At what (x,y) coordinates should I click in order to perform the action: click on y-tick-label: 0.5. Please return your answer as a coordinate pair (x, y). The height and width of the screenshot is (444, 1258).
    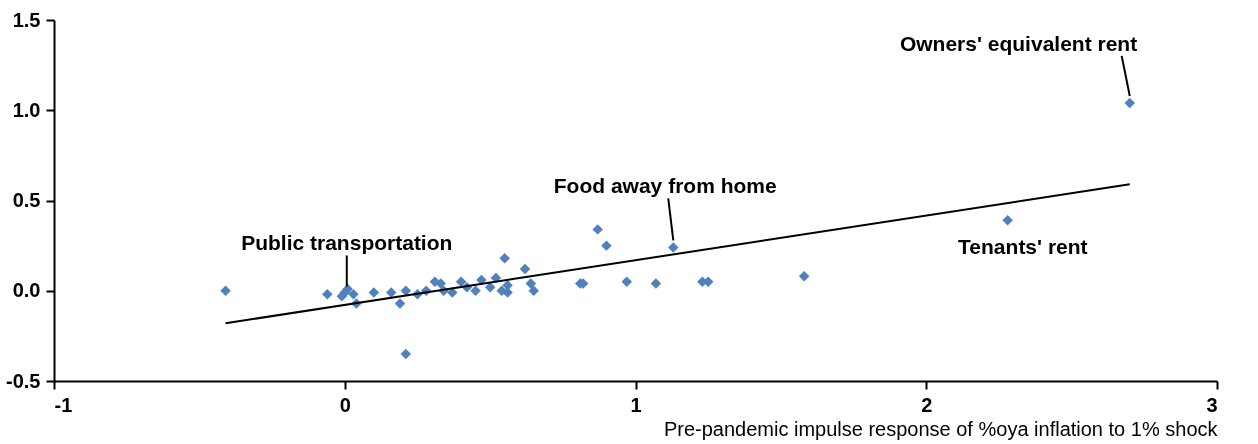
    Looking at the image, I should click on (26, 200).